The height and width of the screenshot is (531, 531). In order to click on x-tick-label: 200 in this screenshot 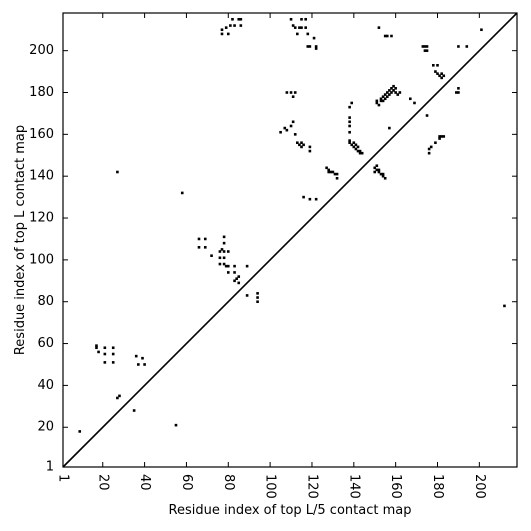, I will do `click(479, 486)`.